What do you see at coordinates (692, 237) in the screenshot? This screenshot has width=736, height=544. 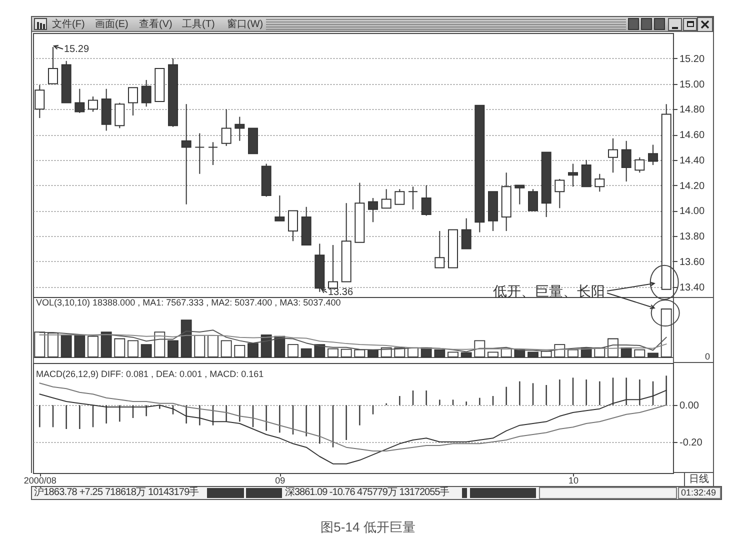 I see `y-tick-label: 13.80` at bounding box center [692, 237].